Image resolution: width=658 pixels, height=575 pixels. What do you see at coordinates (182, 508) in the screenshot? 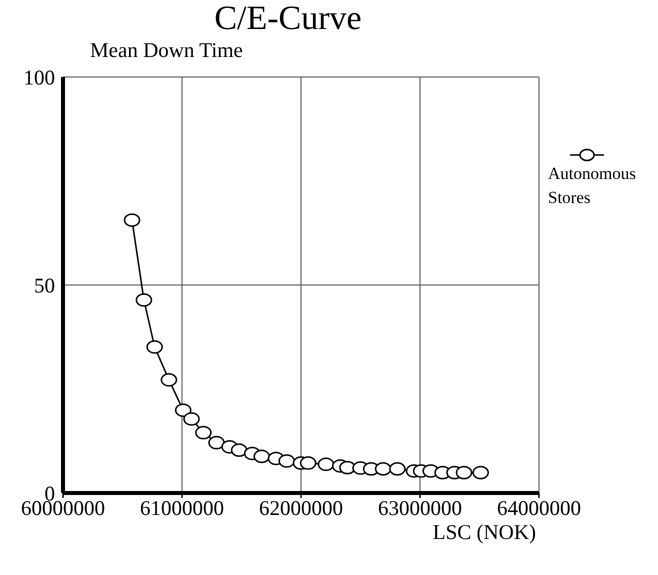
I see `x-tick-label: 61000000` at bounding box center [182, 508].